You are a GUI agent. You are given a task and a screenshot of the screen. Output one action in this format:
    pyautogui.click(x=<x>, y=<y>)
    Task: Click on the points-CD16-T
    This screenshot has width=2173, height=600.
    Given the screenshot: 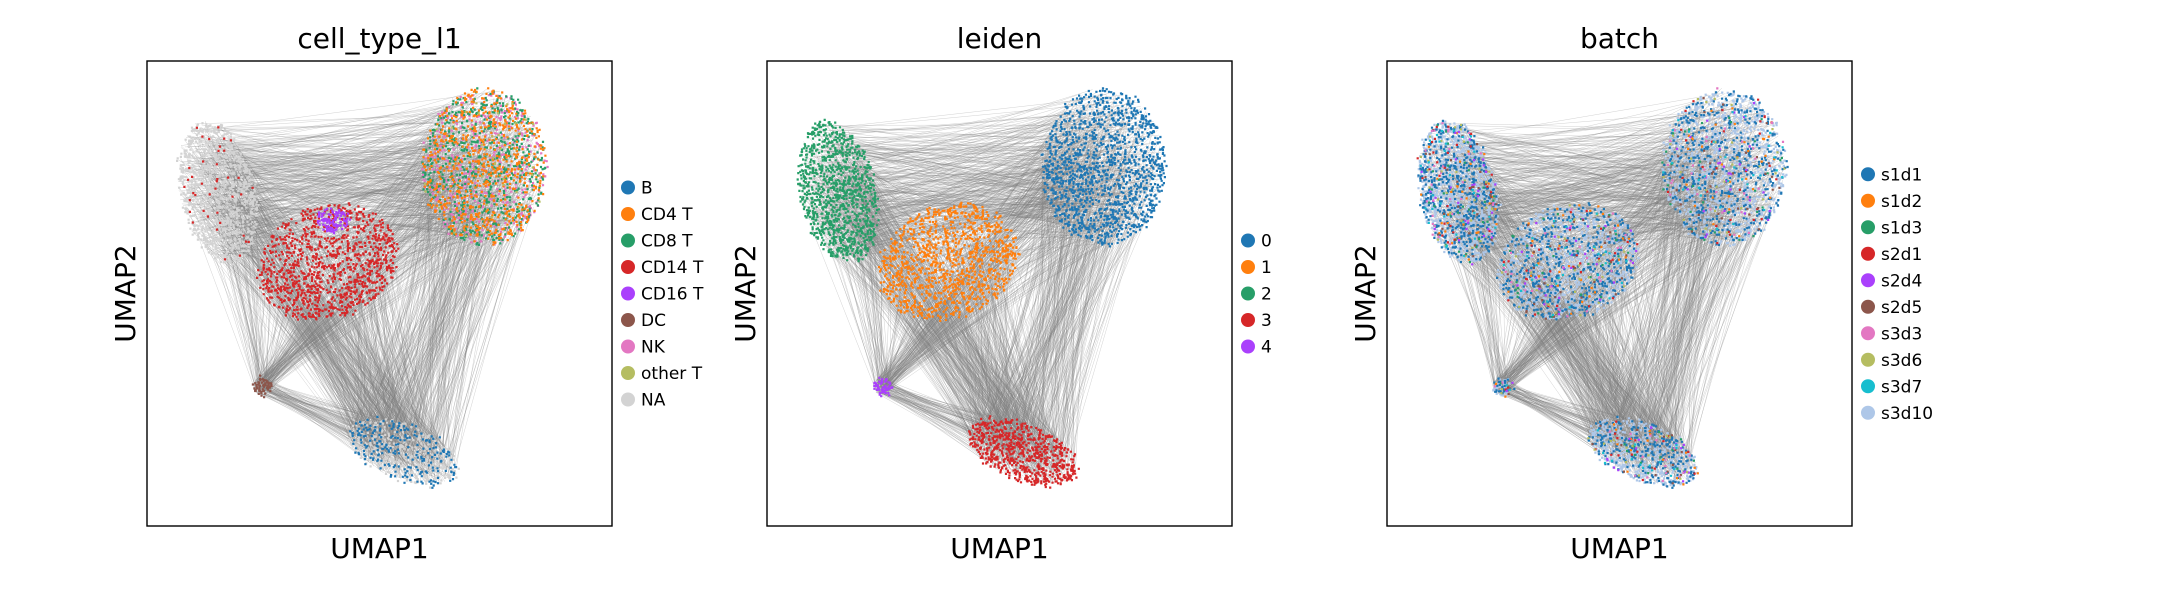 What is the action you would take?
    pyautogui.click(x=333, y=221)
    